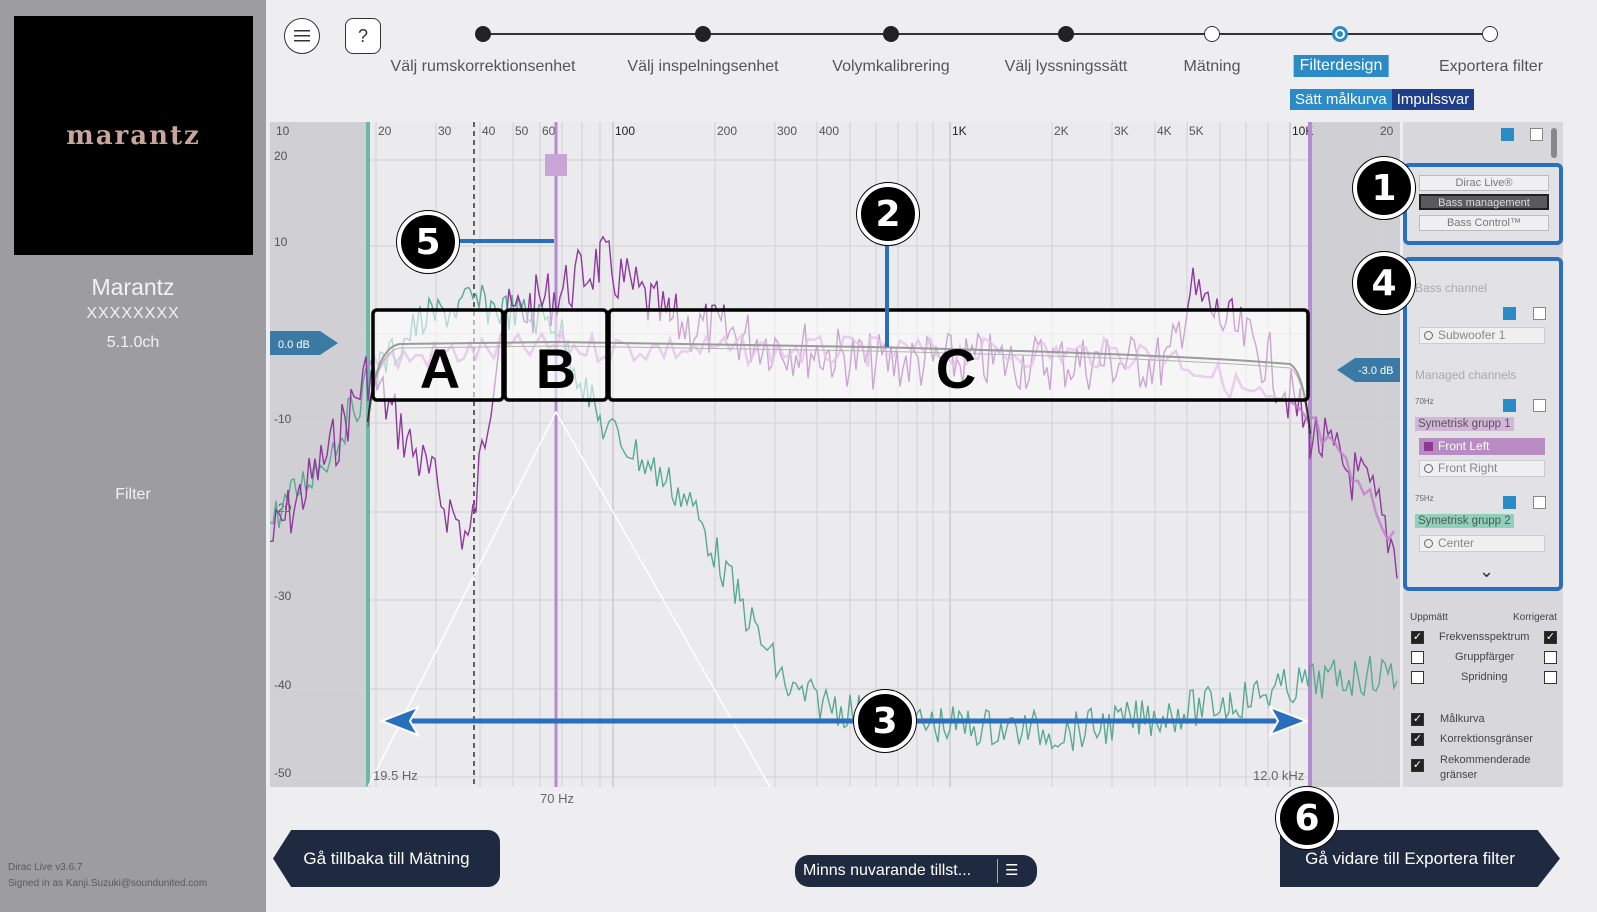 This screenshot has height=912, width=1597. What do you see at coordinates (569, 599) in the screenshot?
I see `crossover-slope` at bounding box center [569, 599].